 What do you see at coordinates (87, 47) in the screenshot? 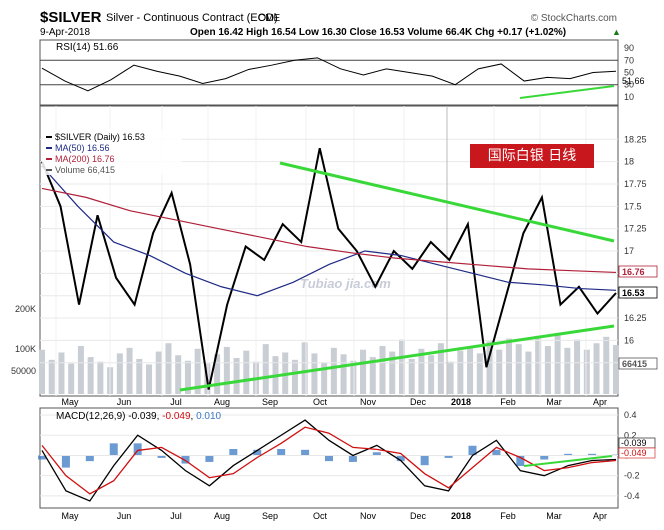
I see `rsi-legend: RSI(14) 51.66` at bounding box center [87, 47].